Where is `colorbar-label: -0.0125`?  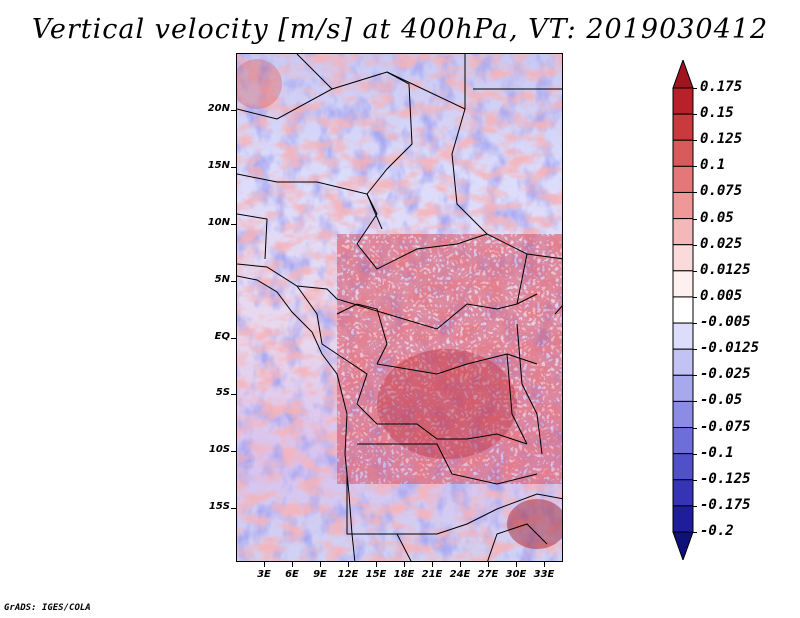 colorbar-label: -0.0125 is located at coordinates (730, 348).